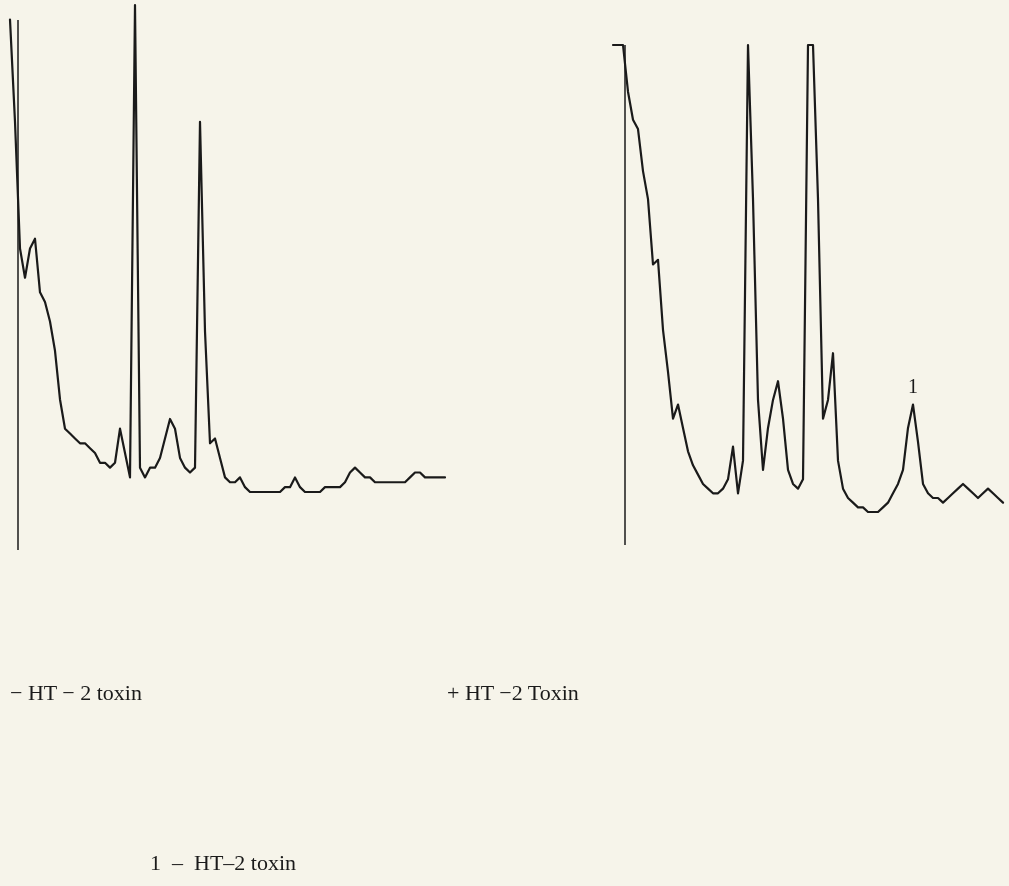 The image size is (1009, 886). I want to click on text: − HT − 2 toxin, so click(76, 692).